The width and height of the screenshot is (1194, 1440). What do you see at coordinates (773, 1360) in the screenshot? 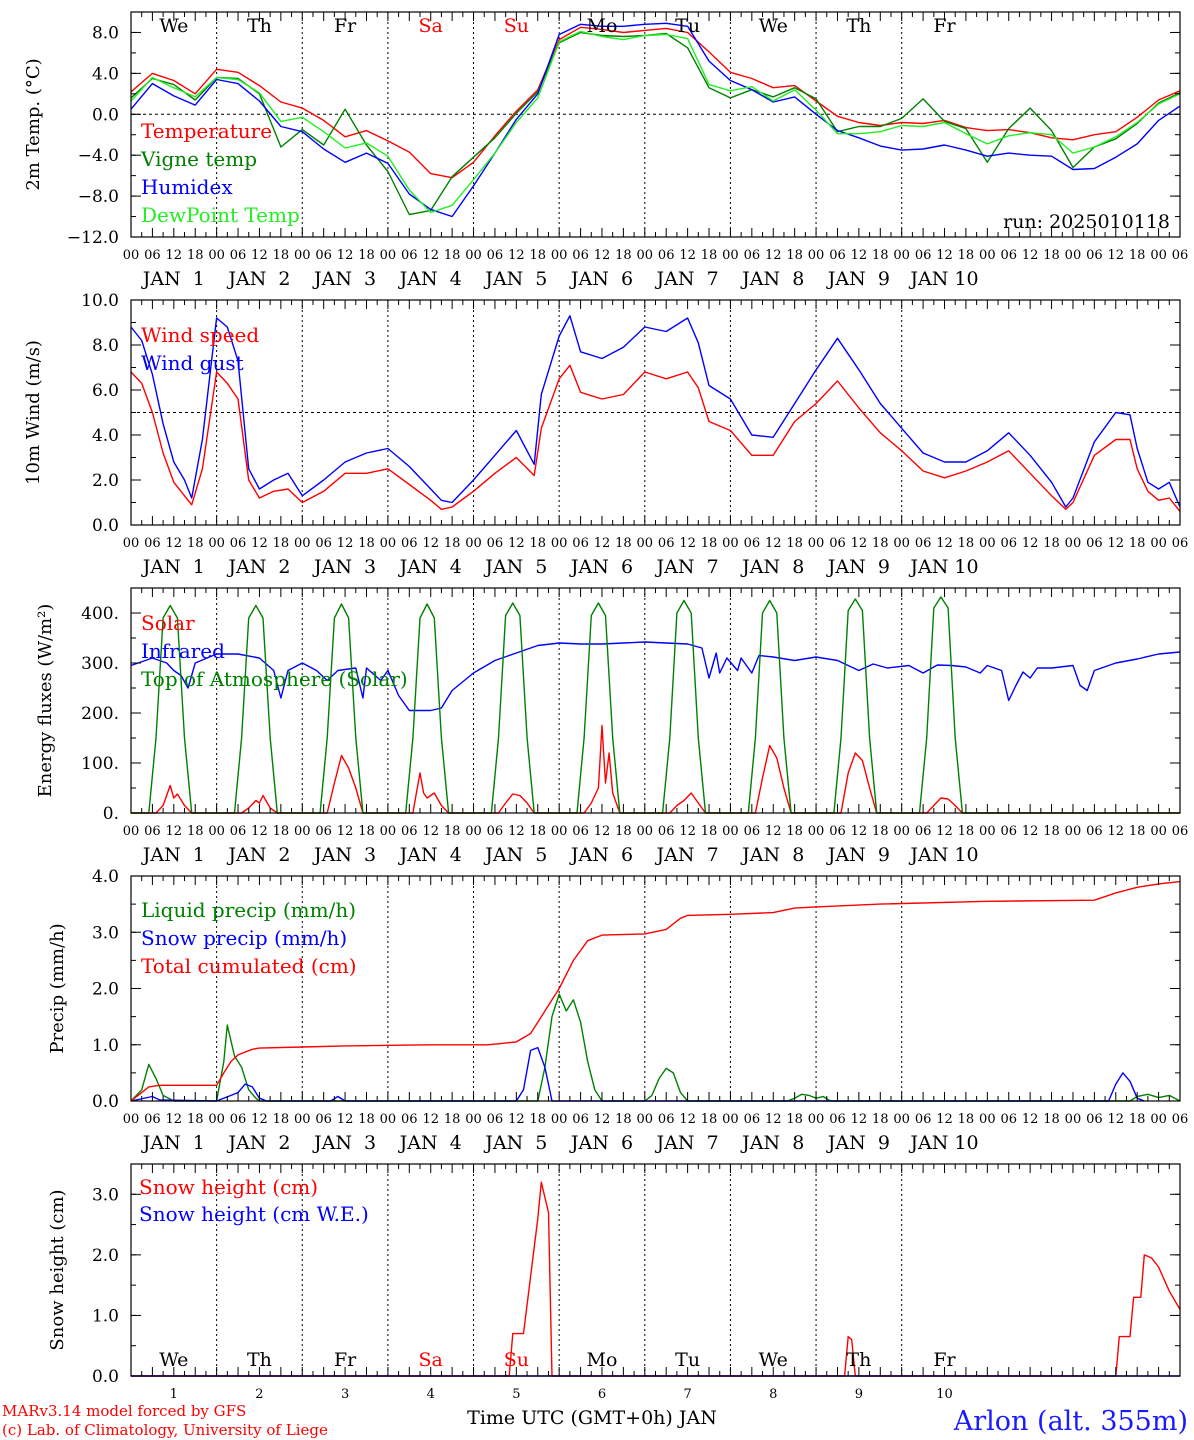
I see `weekday-label: We` at bounding box center [773, 1360].